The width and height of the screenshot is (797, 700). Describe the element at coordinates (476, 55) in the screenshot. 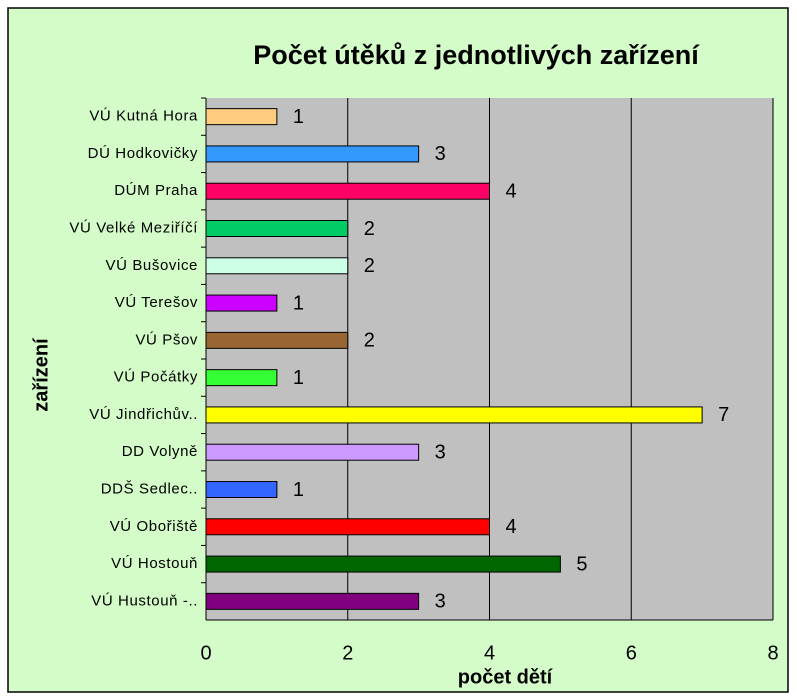

I see `chart-title: Počet útěků z jednotlivých zařízení` at that location.